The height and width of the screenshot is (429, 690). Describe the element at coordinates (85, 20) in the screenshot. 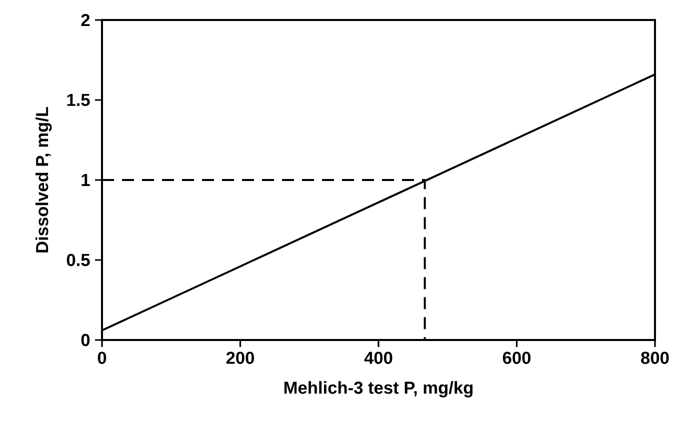

I see `y-tick-label: 2` at that location.